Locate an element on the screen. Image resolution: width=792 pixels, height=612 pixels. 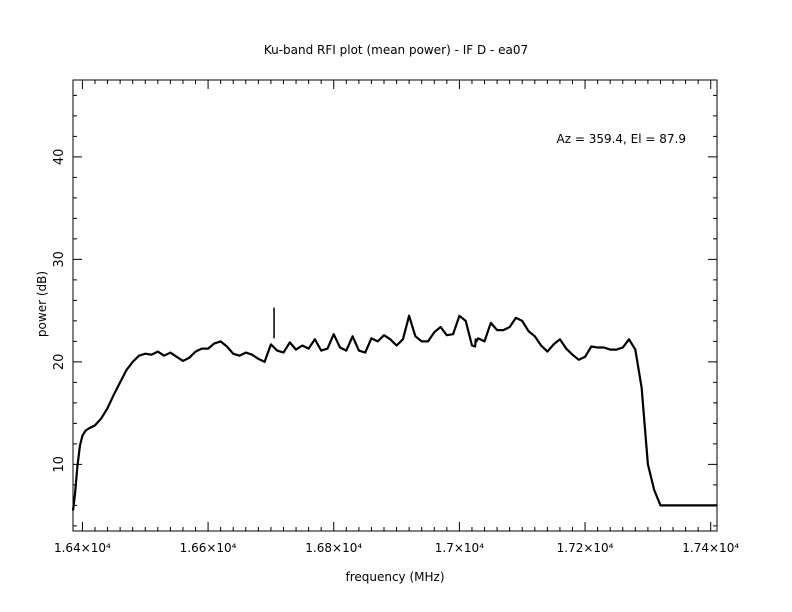
y-tick-label: 10 is located at coordinates (59, 464).